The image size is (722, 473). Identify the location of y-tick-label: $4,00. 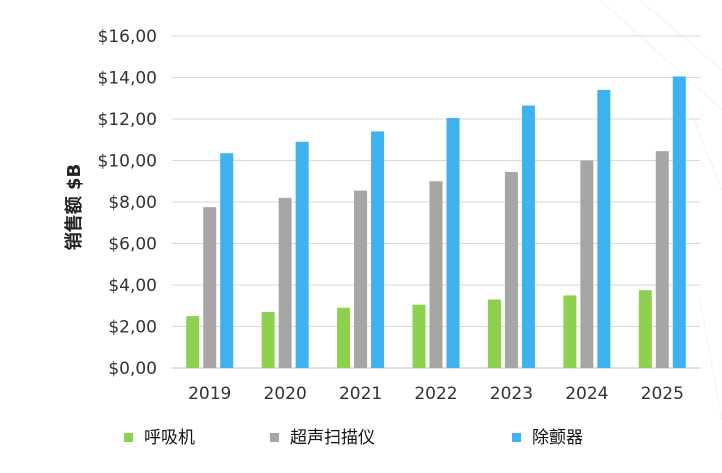
(132, 286).